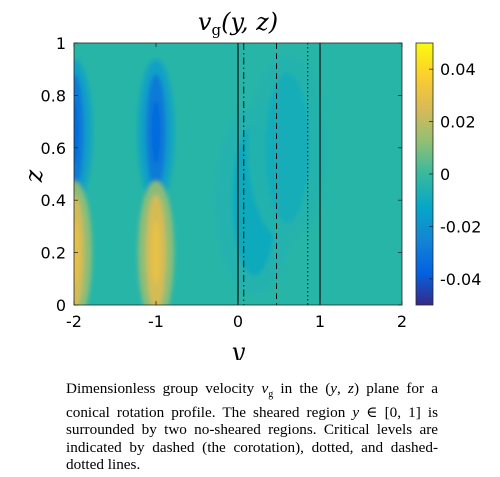  I want to click on y-tick-label-1: 0.2, so click(53, 253).